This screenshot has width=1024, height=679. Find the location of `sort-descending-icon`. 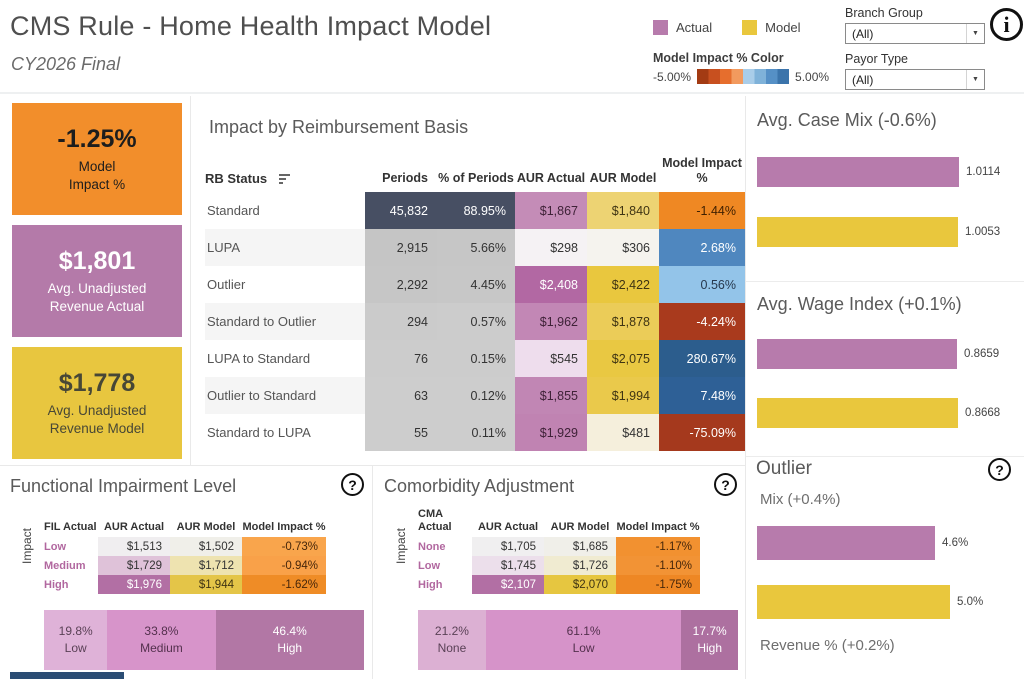

sort-descending-icon is located at coordinates (285, 180).